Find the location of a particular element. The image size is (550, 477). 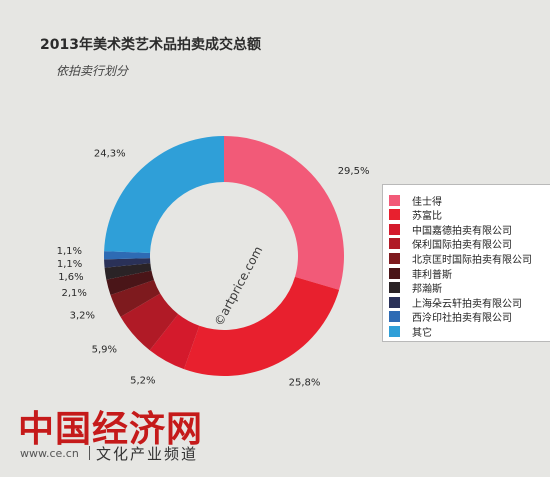

slice-value-label: 3,2% is located at coordinates (82, 315).